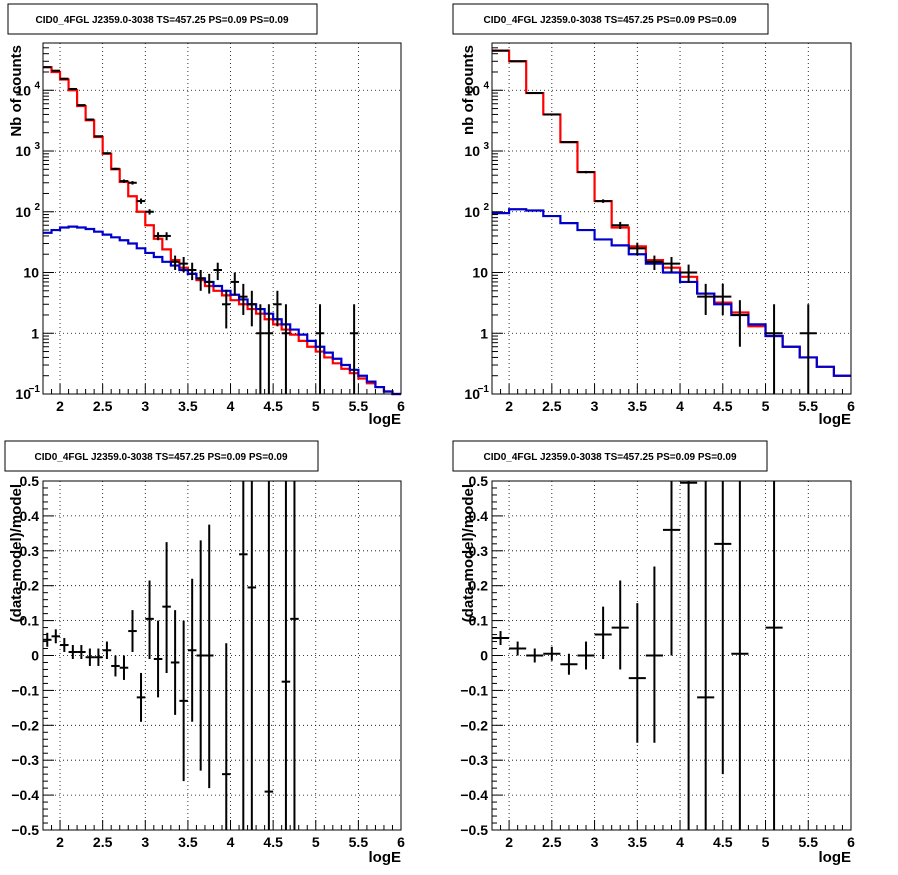  What do you see at coordinates (37, 146) in the screenshot?
I see `y-tick-exponent: 3` at bounding box center [37, 146].